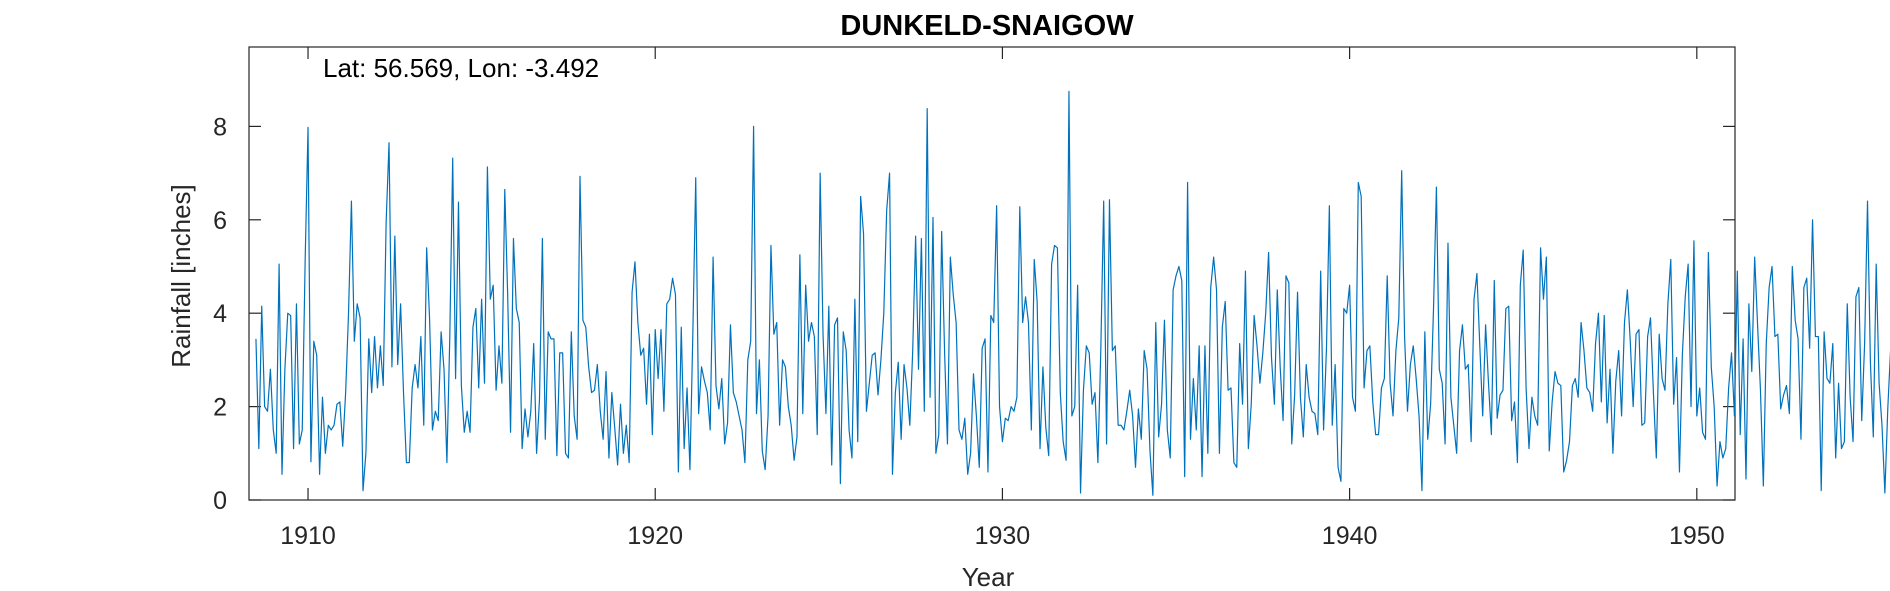 The width and height of the screenshot is (1890, 591). What do you see at coordinates (181, 276) in the screenshot?
I see `y-axis-label: Rainfall [inches]` at bounding box center [181, 276].